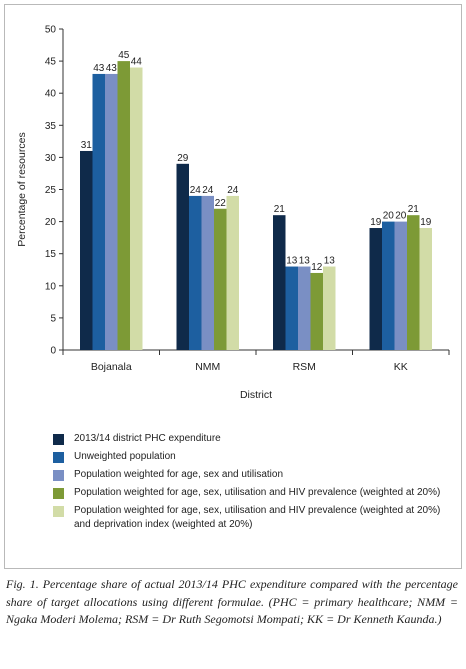  I want to click on x-tick-label: NMM, so click(207, 367).